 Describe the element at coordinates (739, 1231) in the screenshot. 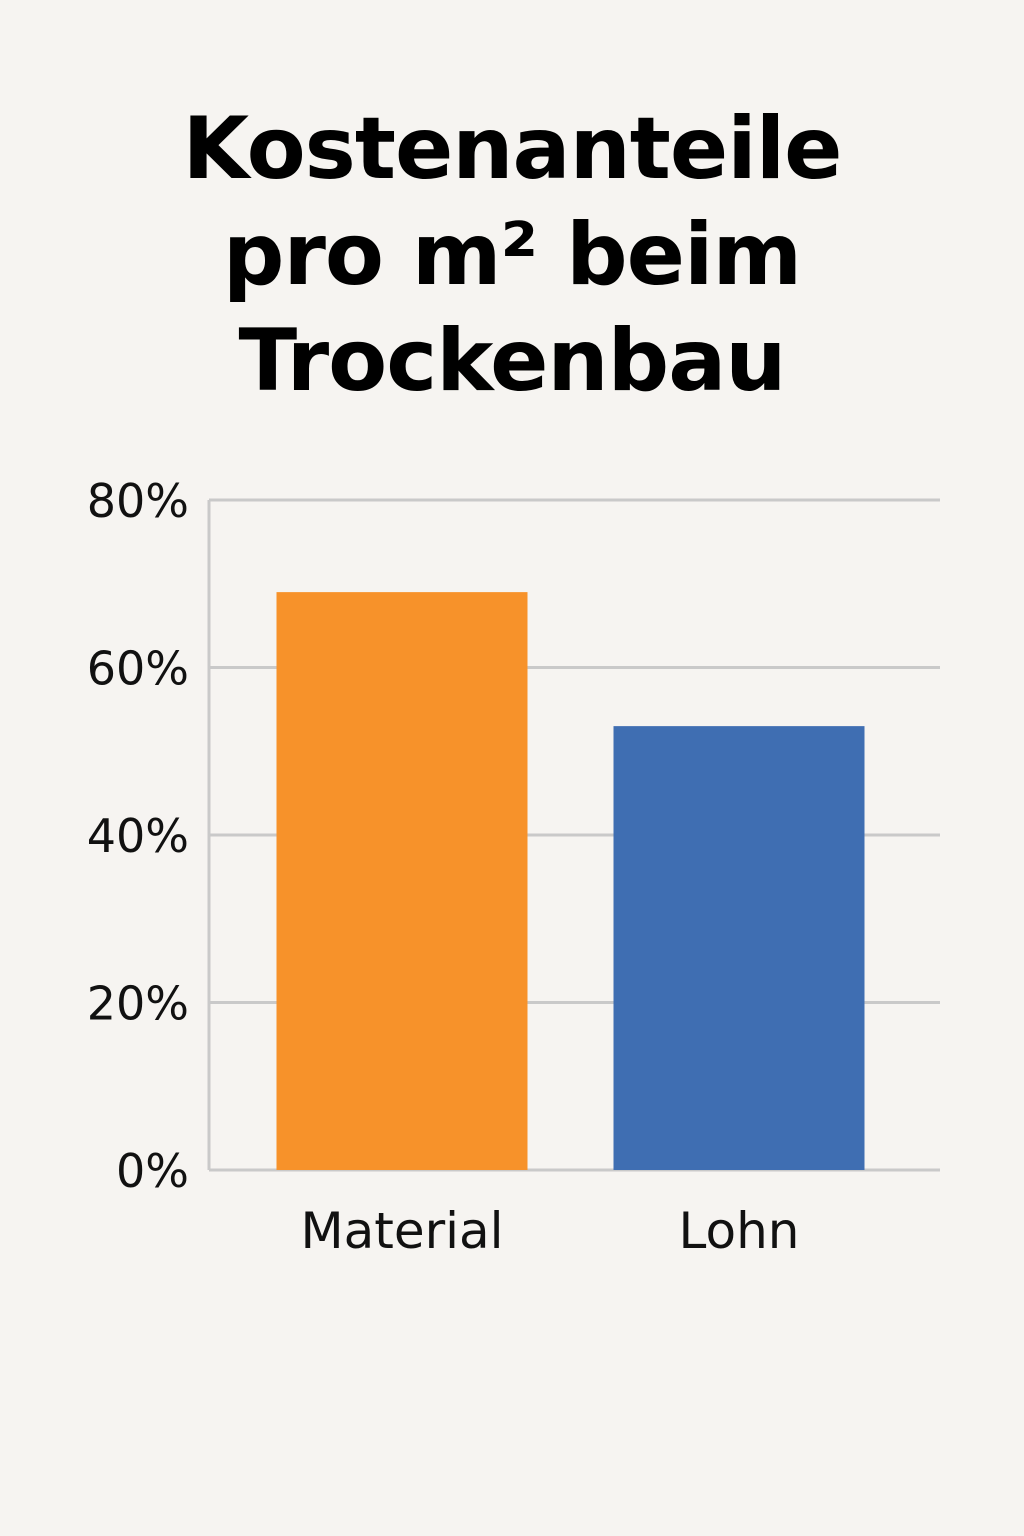

I see `x-tick-label-lohn: Lohn` at that location.